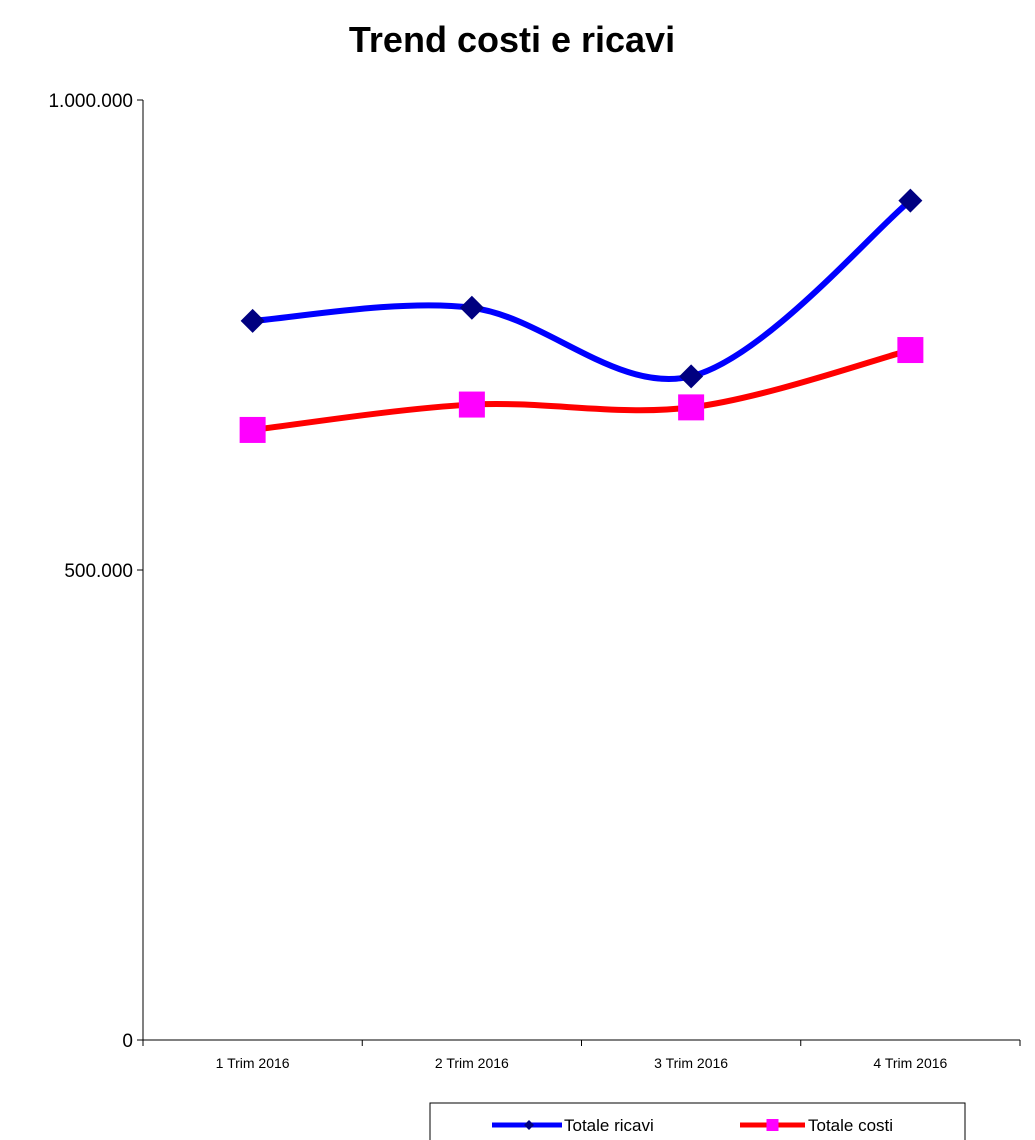  Describe the element at coordinates (90, 101) in the screenshot. I see `y-tick-label: 1.000.000` at that location.